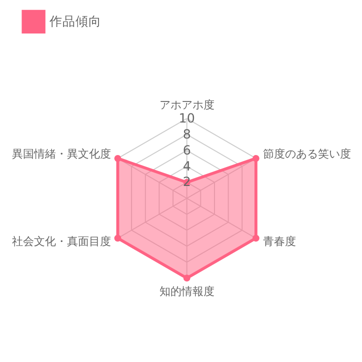 The height and width of the screenshot is (362, 362). What do you see at coordinates (186, 182) in the screenshot?
I see `y-tick-label: 2` at bounding box center [186, 182].